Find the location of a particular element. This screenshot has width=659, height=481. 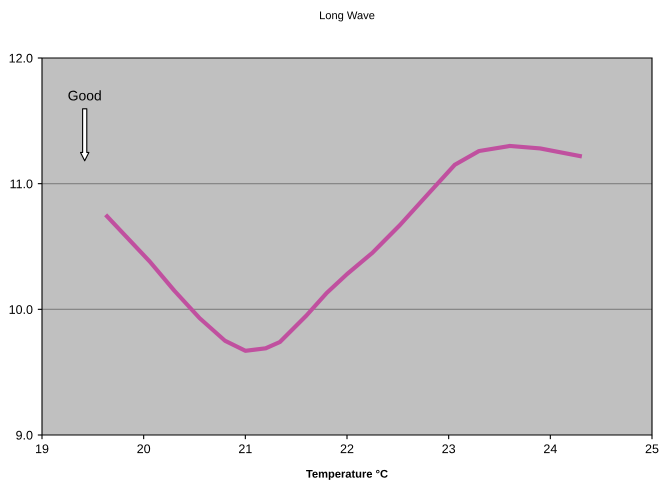

x-tick-label: 24 is located at coordinates (550, 449).